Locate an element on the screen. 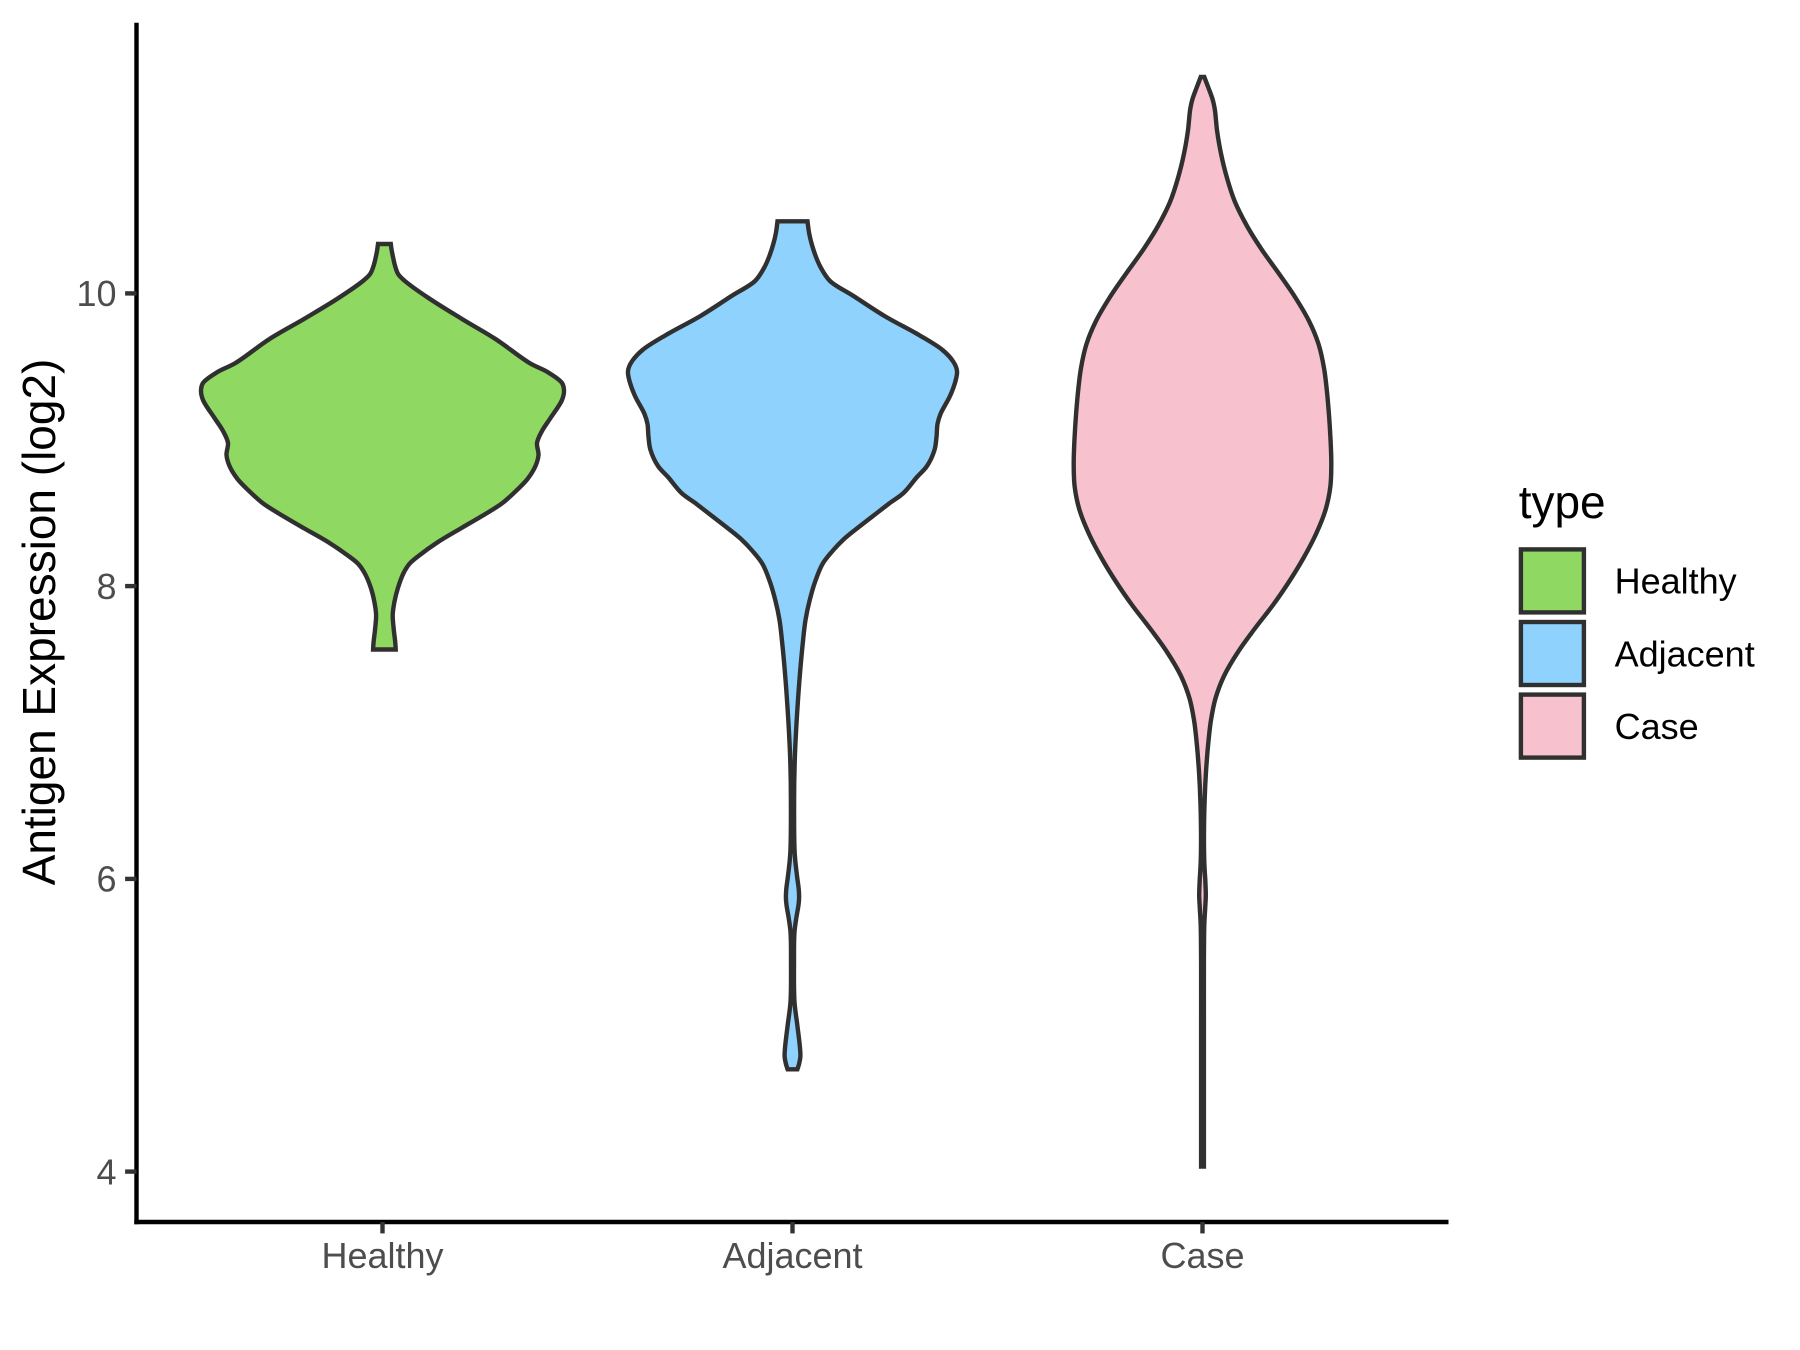 The height and width of the screenshot is (1350, 1800). svg-text: 4 is located at coordinates (106, 1171).